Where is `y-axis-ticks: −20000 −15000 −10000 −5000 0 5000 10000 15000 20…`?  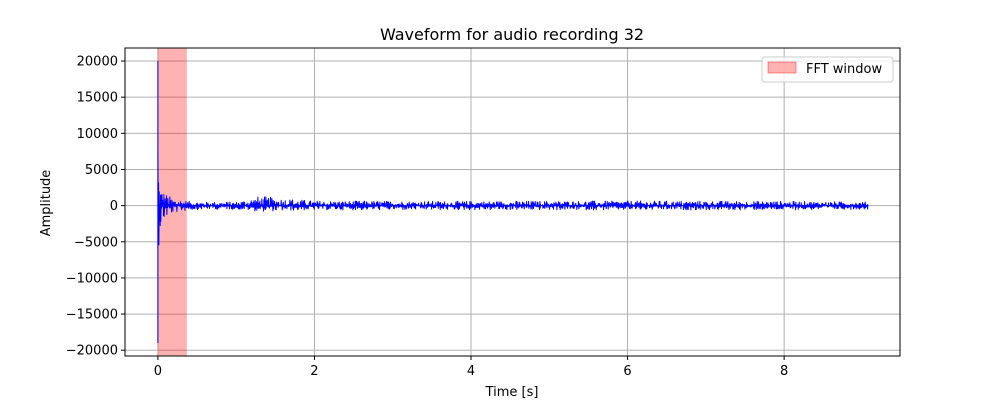
y-axis-ticks: −20000 −15000 −10000 −5000 0 5000 10000 15000 20… is located at coordinates (95, 207).